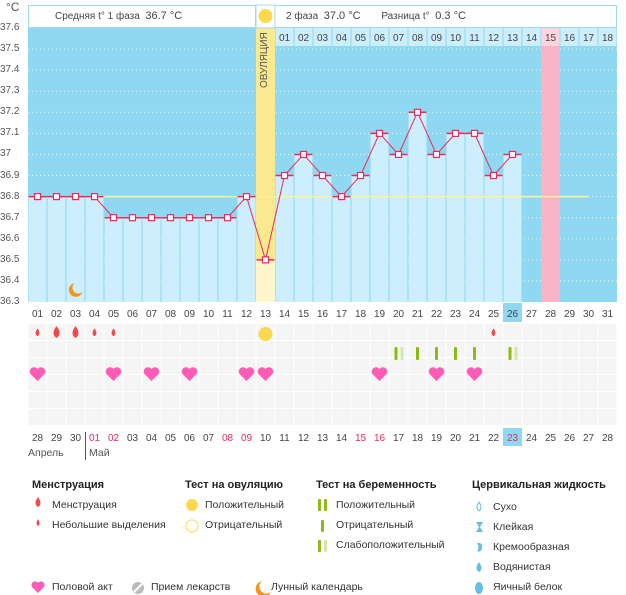  What do you see at coordinates (10, 175) in the screenshot?
I see `y-tick-label: 36.9` at bounding box center [10, 175].